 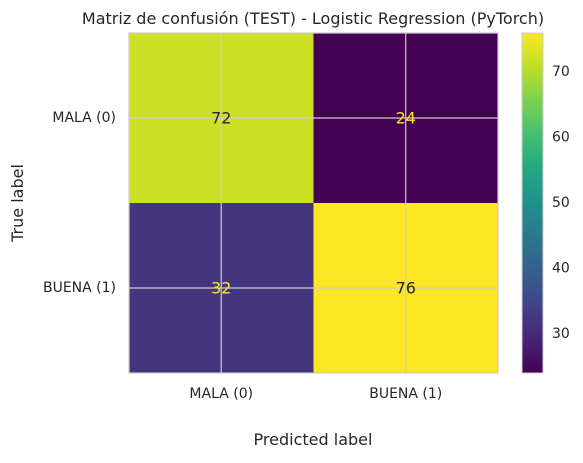 I want to click on y-tick-labels: MALA (0) BUENA (1), so click(x=79, y=203).